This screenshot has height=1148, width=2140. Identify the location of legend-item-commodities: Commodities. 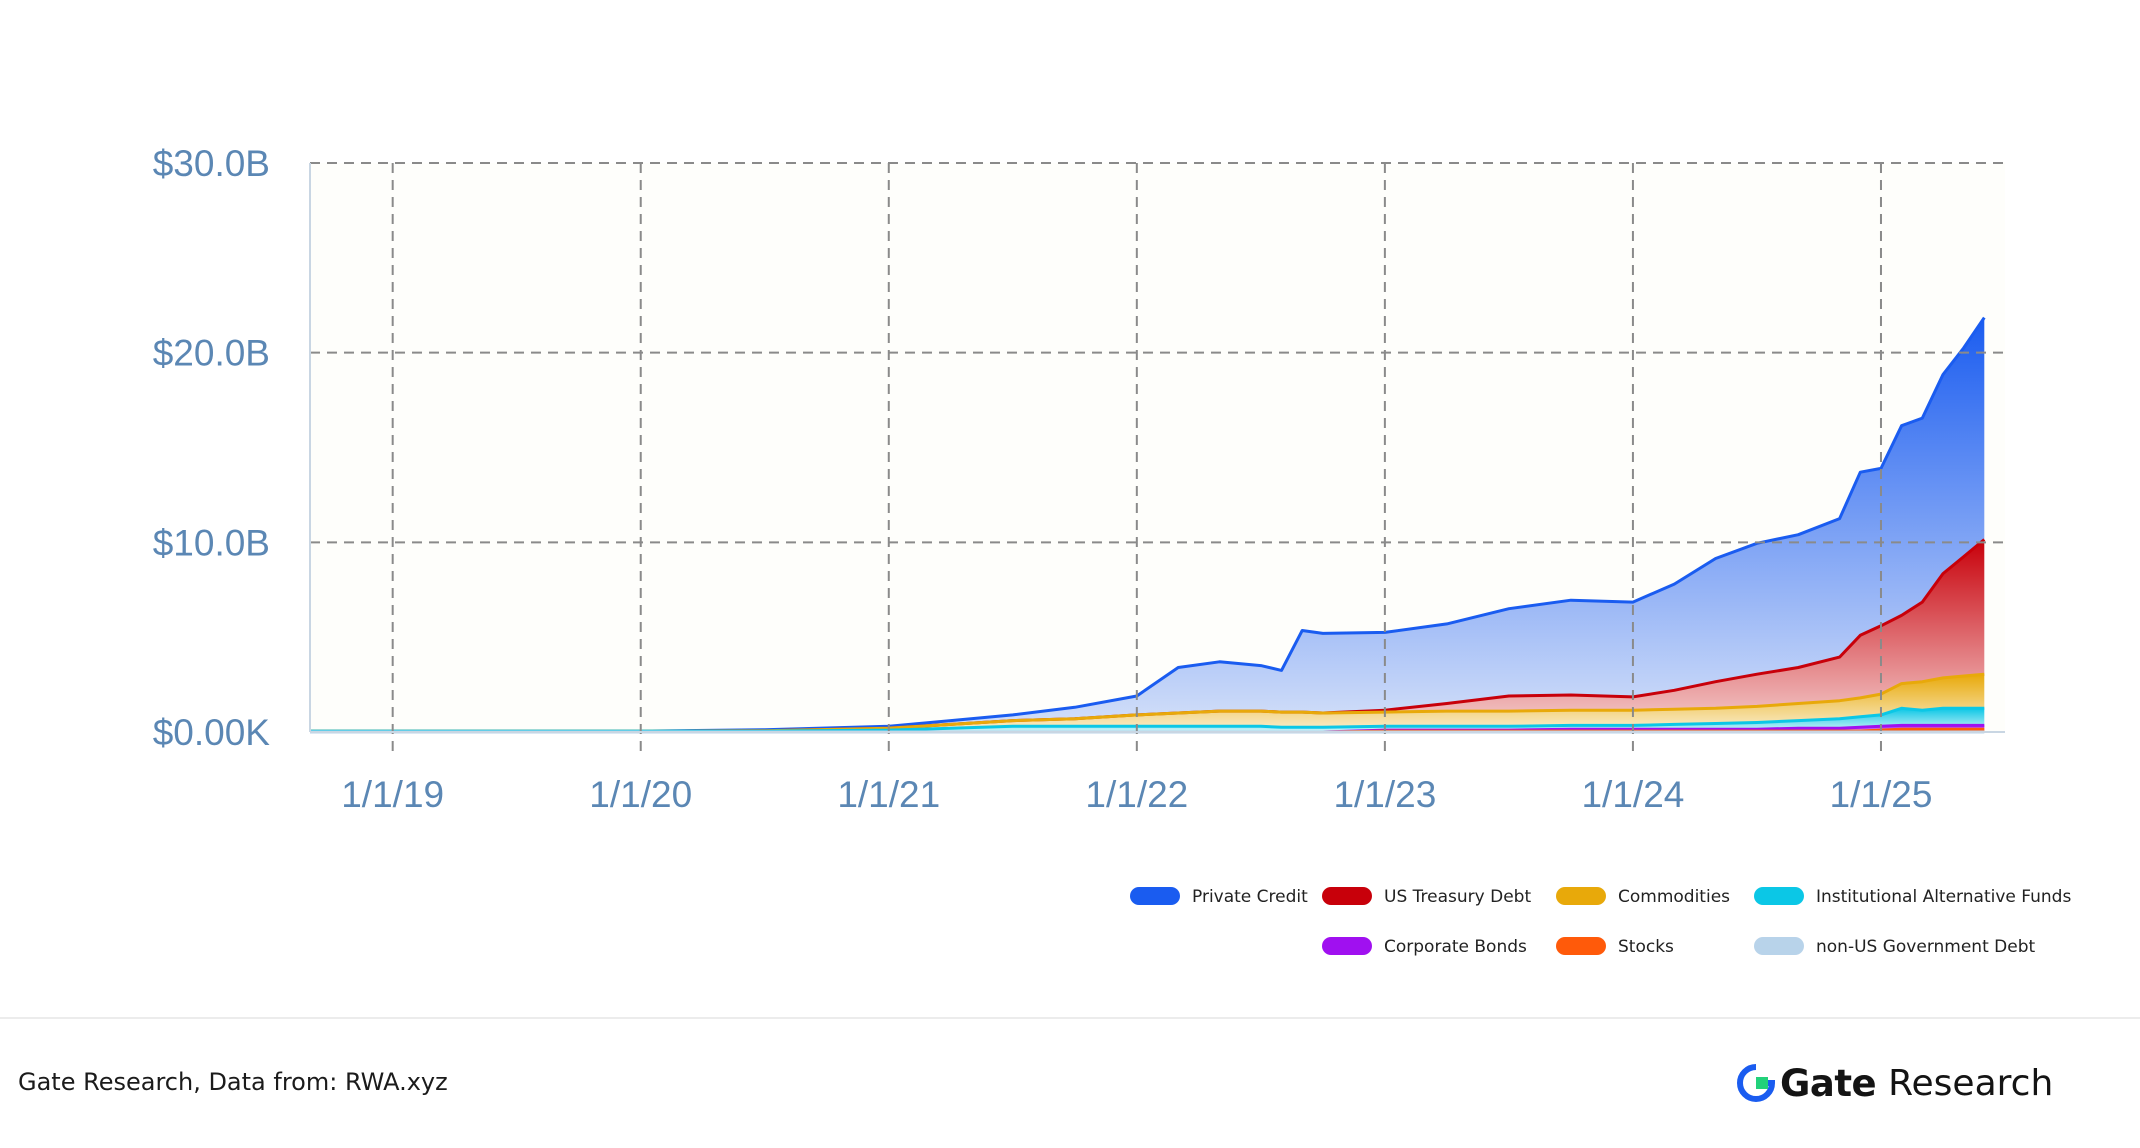
(1643, 897).